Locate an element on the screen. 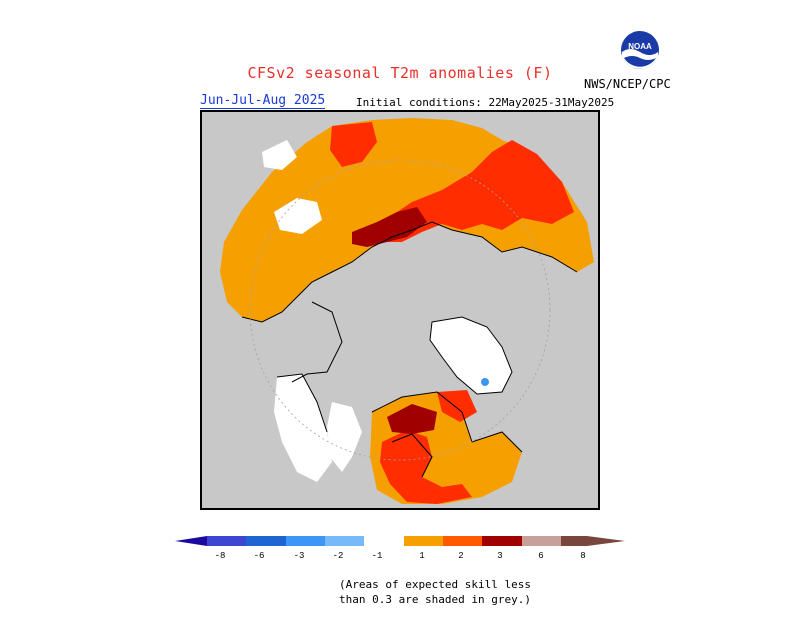  footnote-line-2: than 0.3 are shaded in grey.) is located at coordinates (435, 599).